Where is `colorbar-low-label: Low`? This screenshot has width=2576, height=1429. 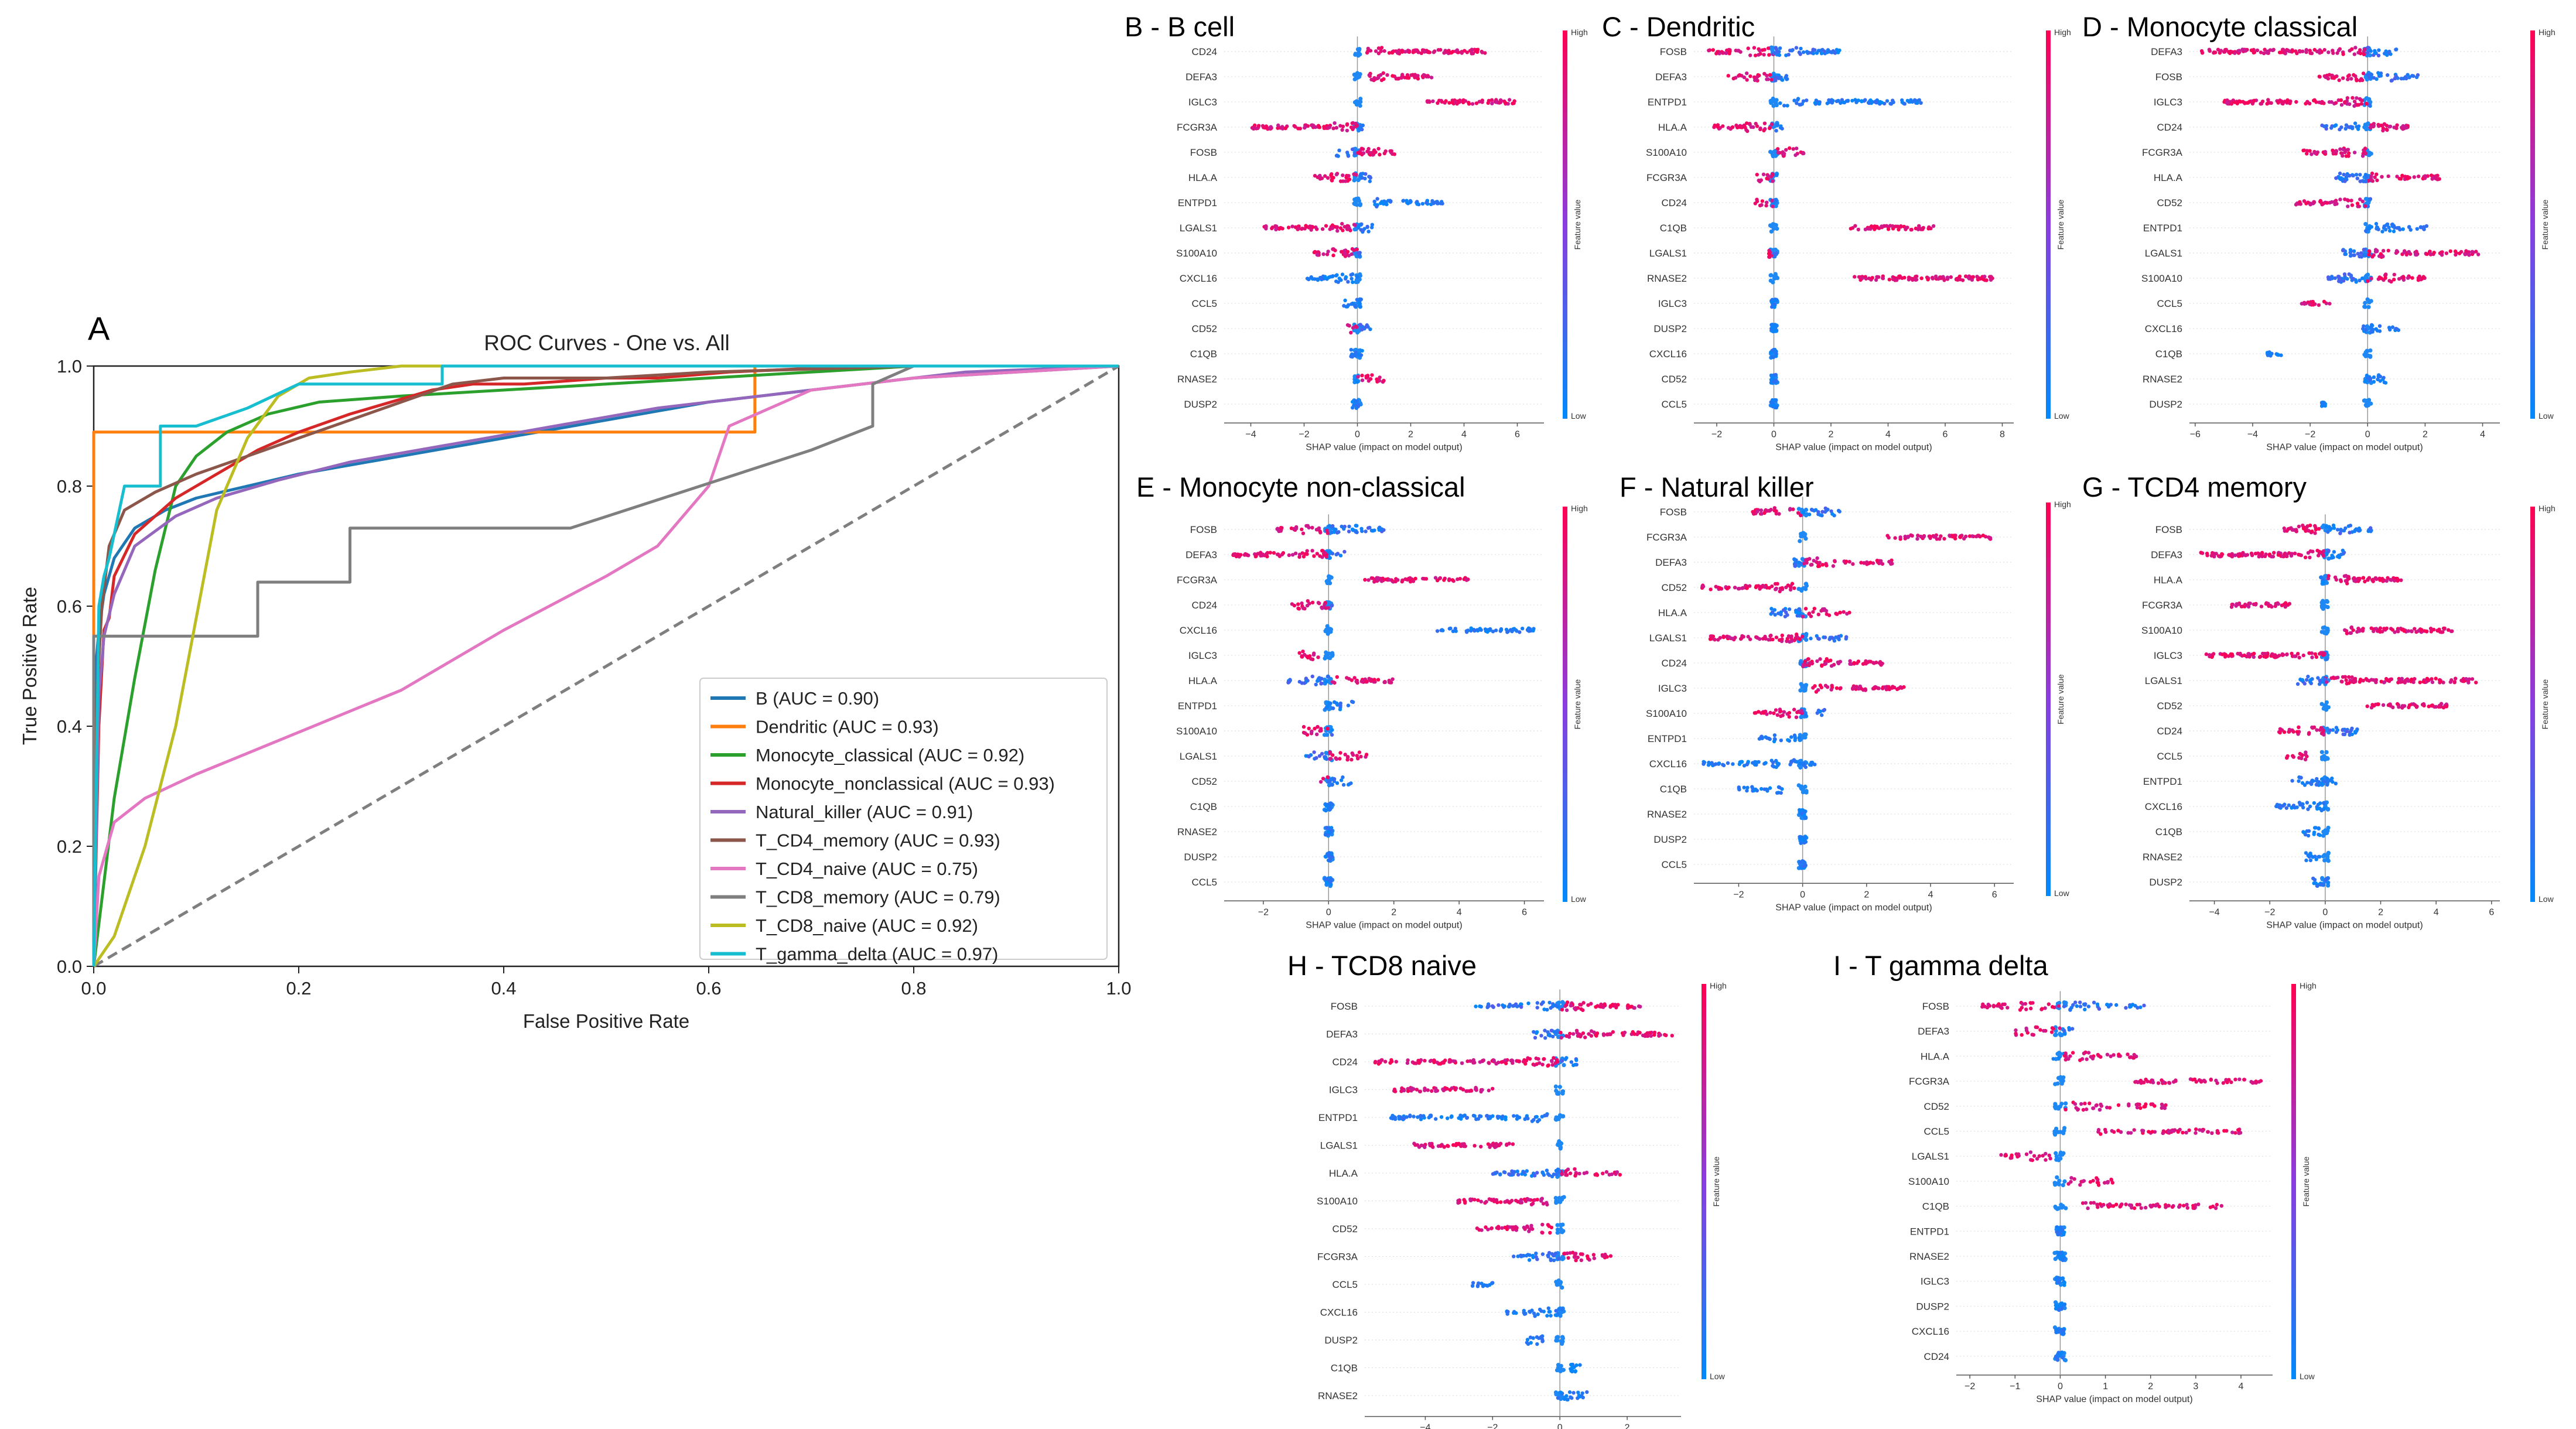
colorbar-low-label: Low is located at coordinates (1579, 416).